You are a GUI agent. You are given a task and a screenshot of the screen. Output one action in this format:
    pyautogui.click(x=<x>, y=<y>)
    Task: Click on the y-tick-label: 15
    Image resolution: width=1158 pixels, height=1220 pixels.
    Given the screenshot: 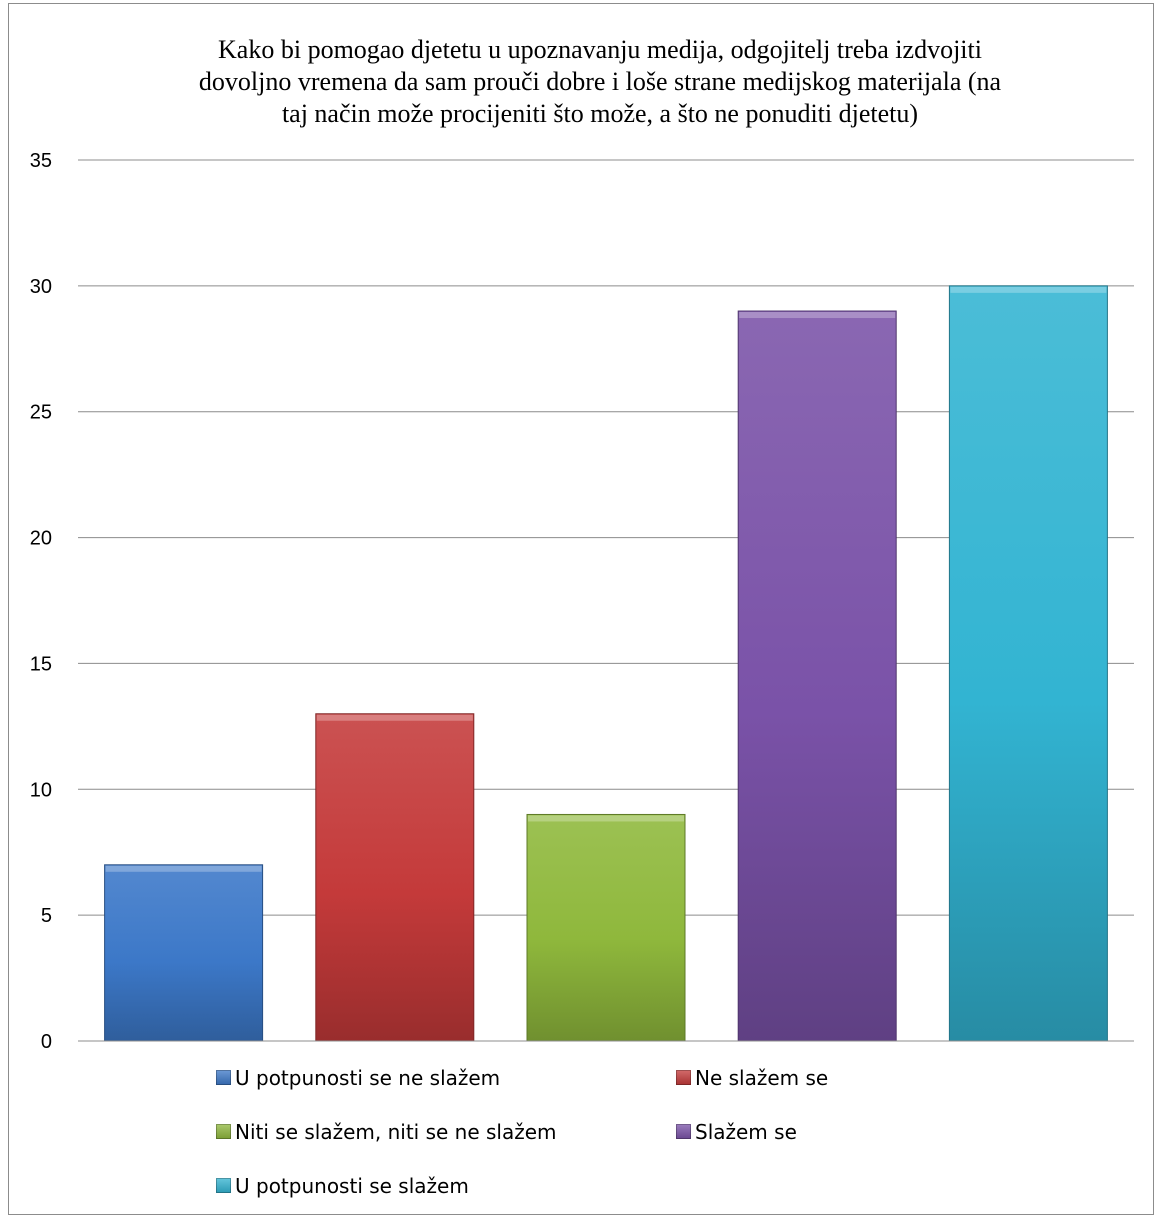 What is the action you would take?
    pyautogui.click(x=41, y=664)
    